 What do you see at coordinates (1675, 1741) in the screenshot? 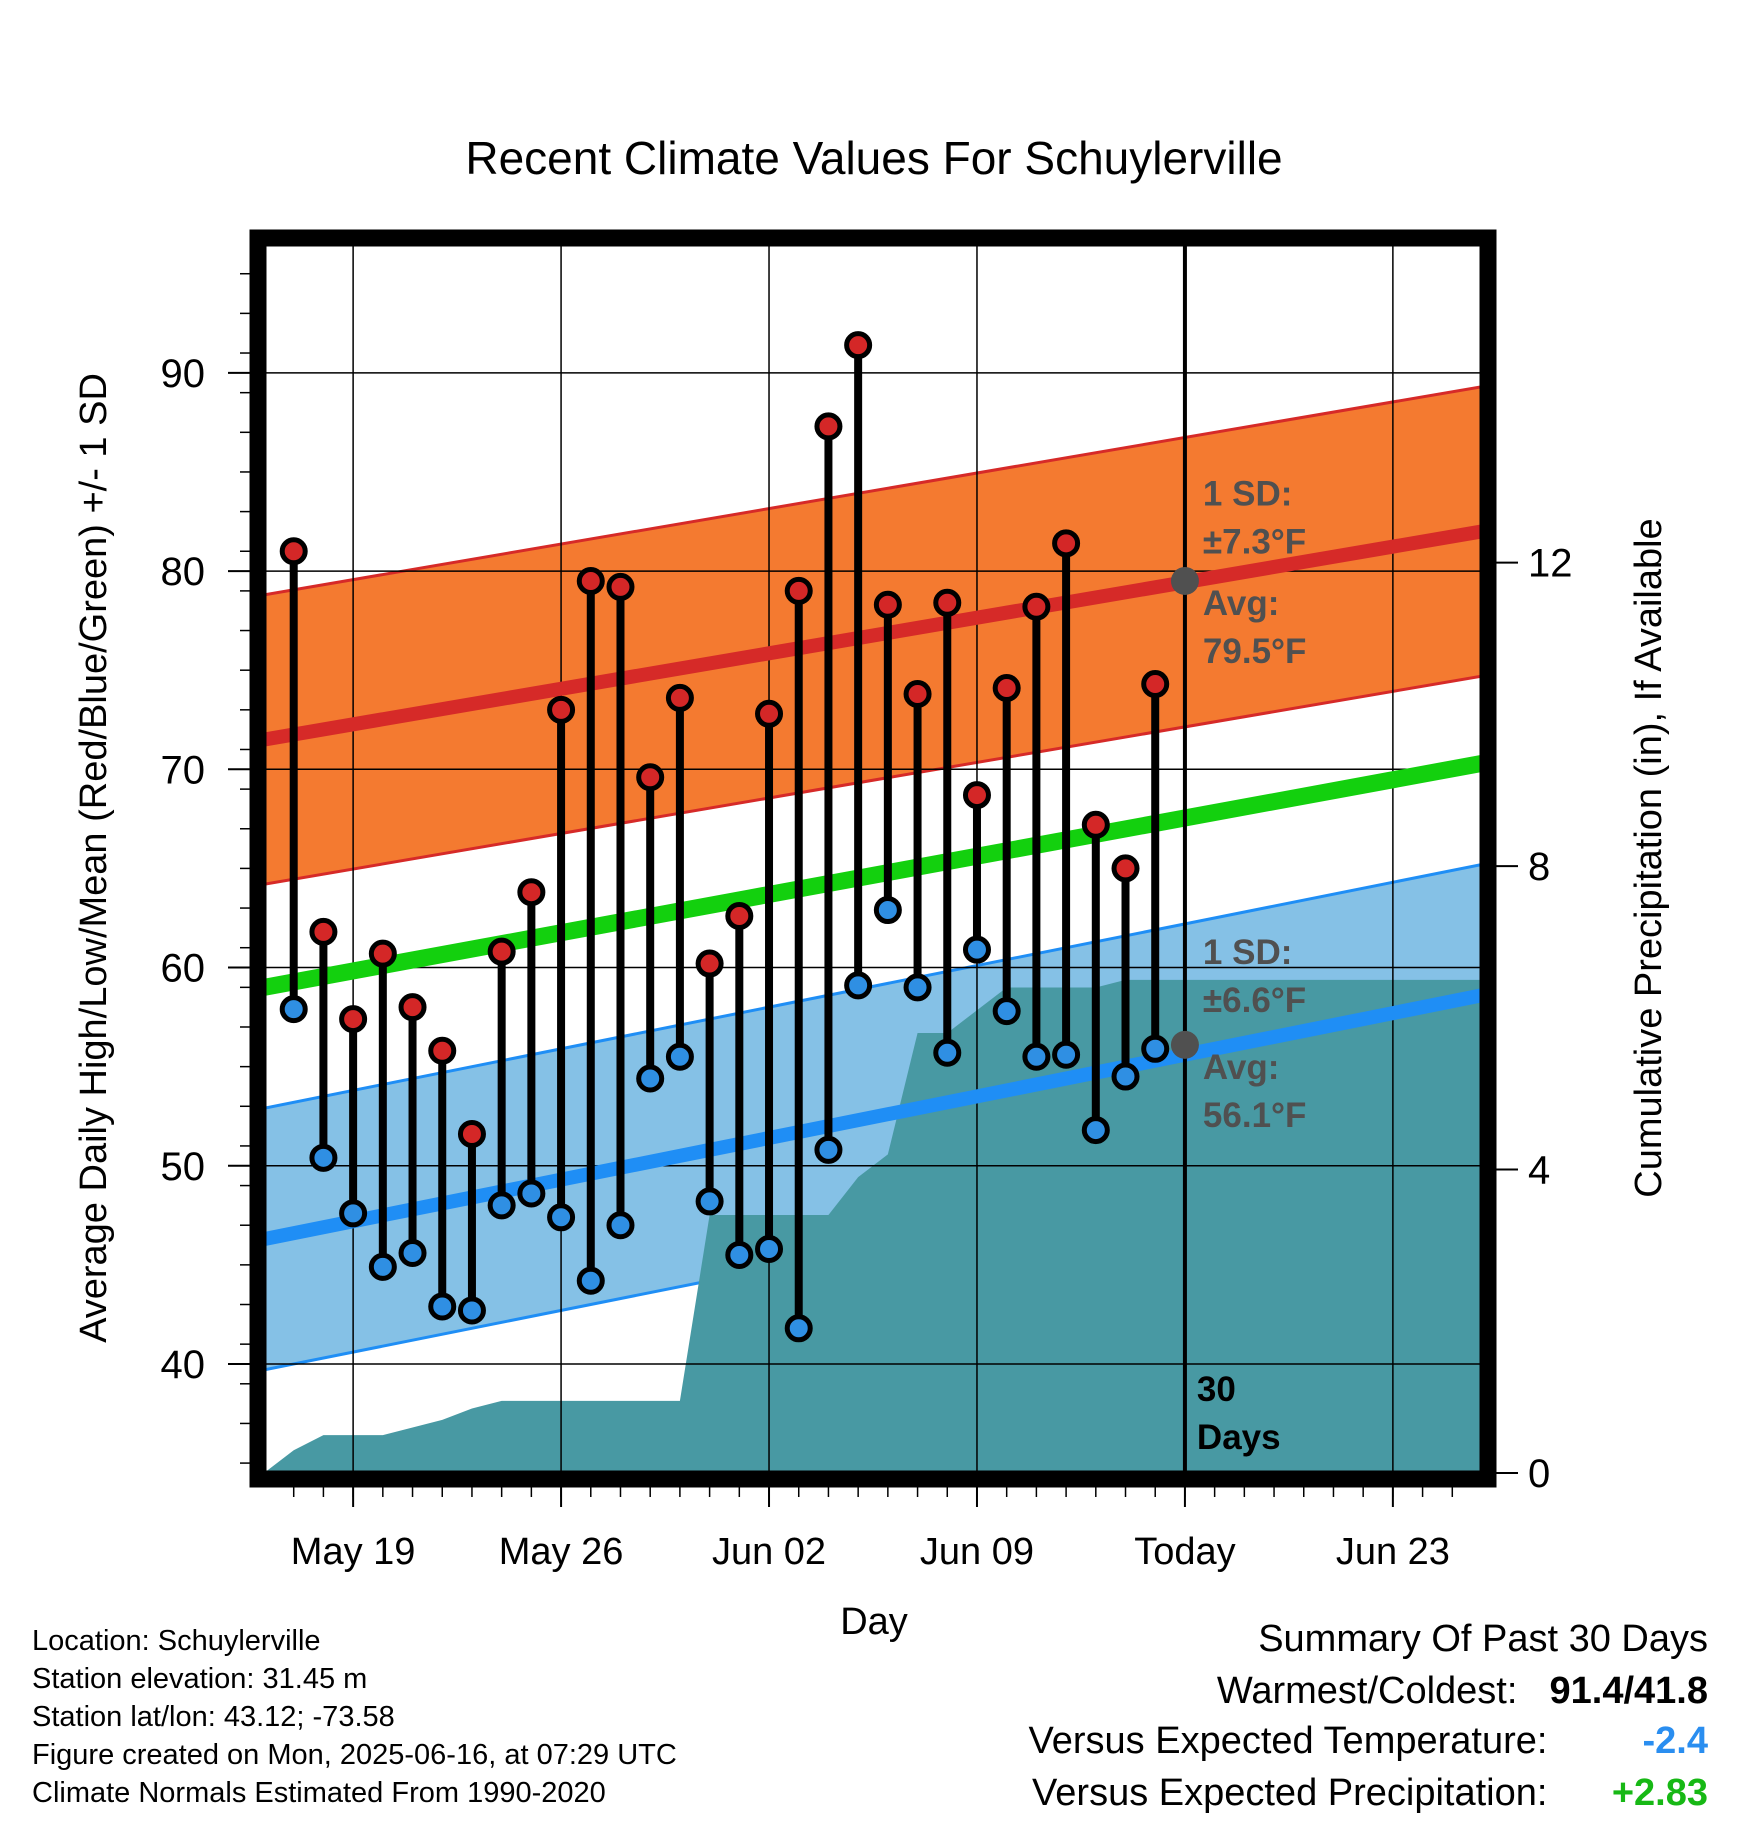
I see `temp-diff-value: -2.4` at bounding box center [1675, 1741].